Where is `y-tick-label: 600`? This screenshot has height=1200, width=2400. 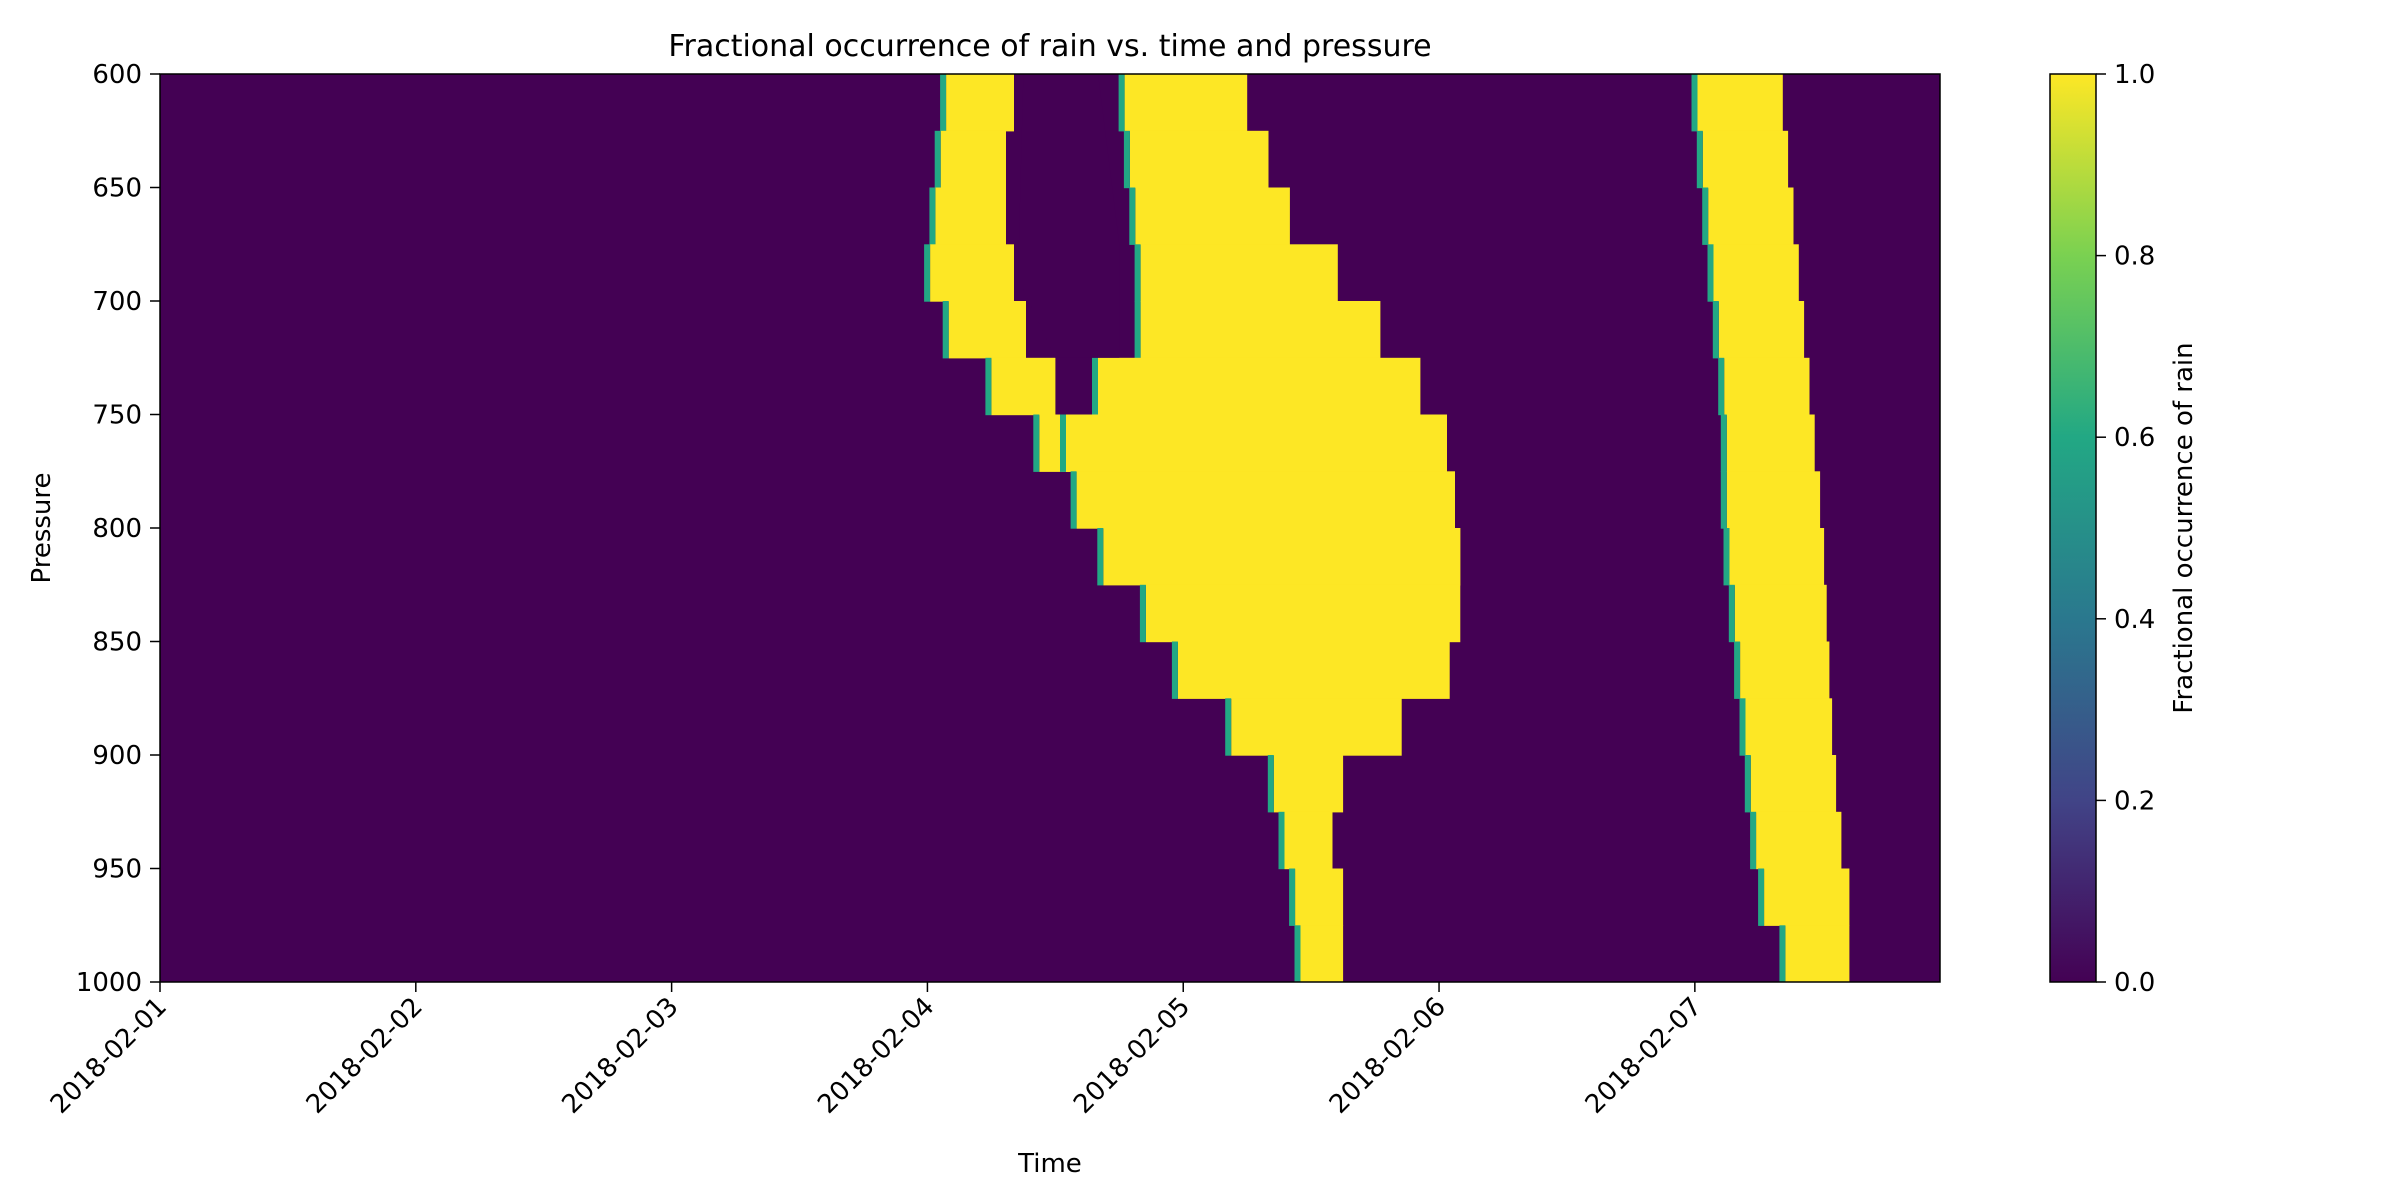 y-tick-label: 600 is located at coordinates (117, 75).